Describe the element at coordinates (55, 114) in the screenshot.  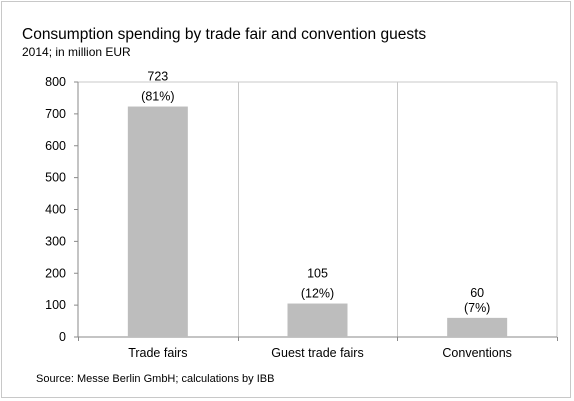
I see `y-tick-label: 700` at that location.